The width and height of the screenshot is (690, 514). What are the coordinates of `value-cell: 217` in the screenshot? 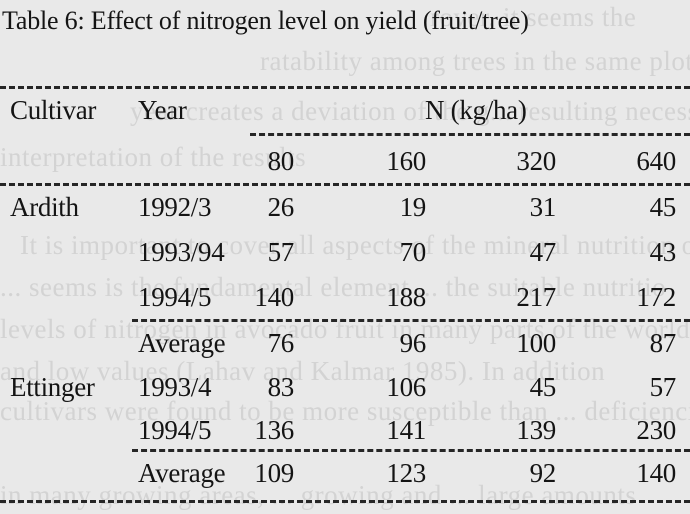 It's located at (536, 297).